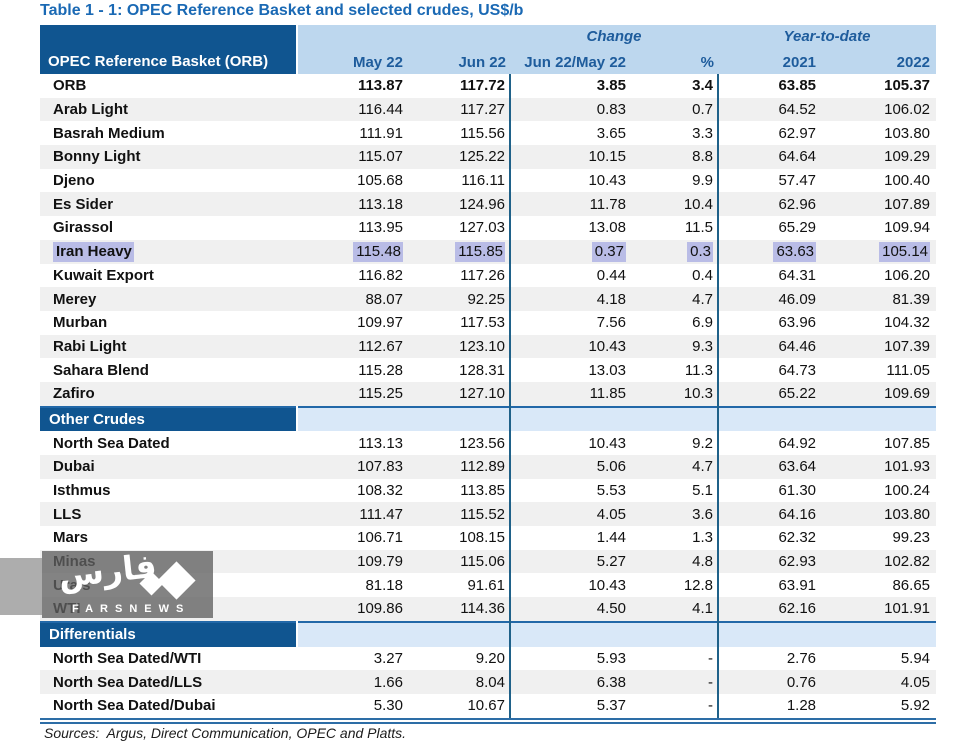 Image resolution: width=975 pixels, height=744 pixels. I want to click on cell-value: 3.85, so click(611, 86).